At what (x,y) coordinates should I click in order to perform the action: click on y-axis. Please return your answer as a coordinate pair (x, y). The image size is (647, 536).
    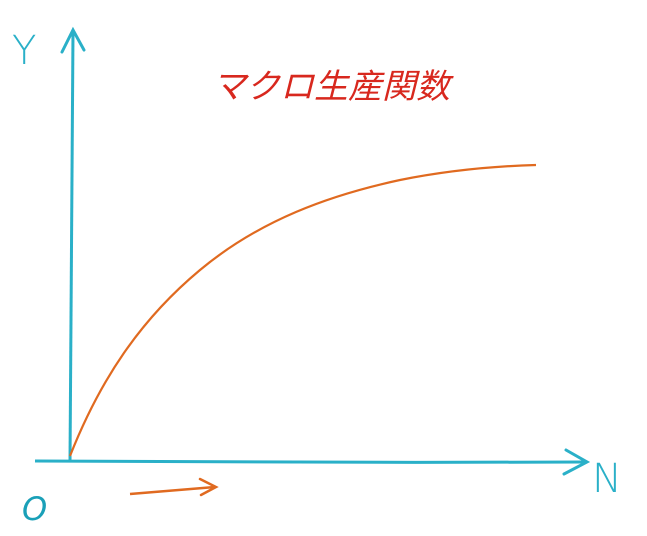
    Looking at the image, I should click on (71, 247).